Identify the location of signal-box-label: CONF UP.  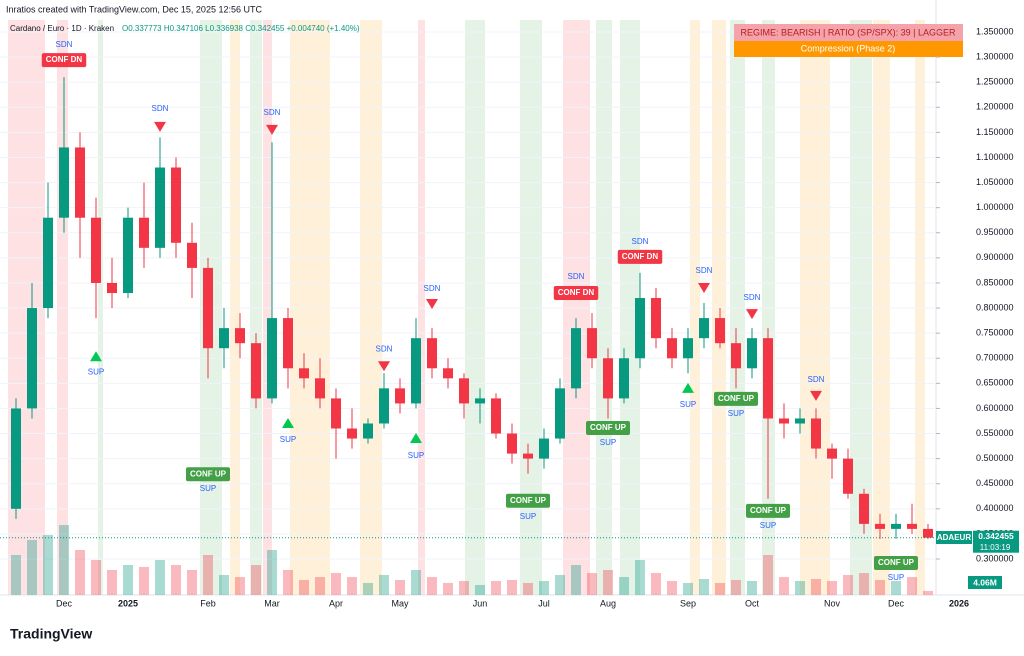
(608, 427).